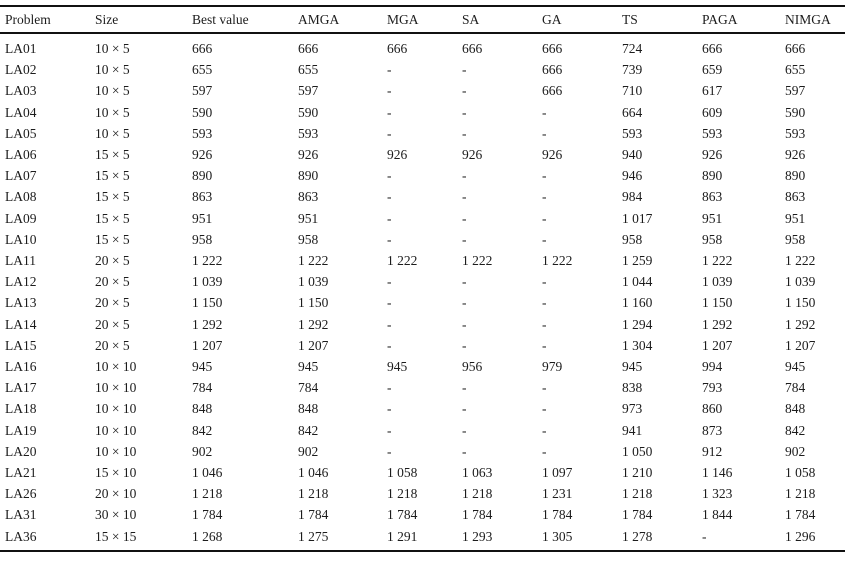  What do you see at coordinates (800, 345) in the screenshot?
I see `value-cell: 1 207` at bounding box center [800, 345].